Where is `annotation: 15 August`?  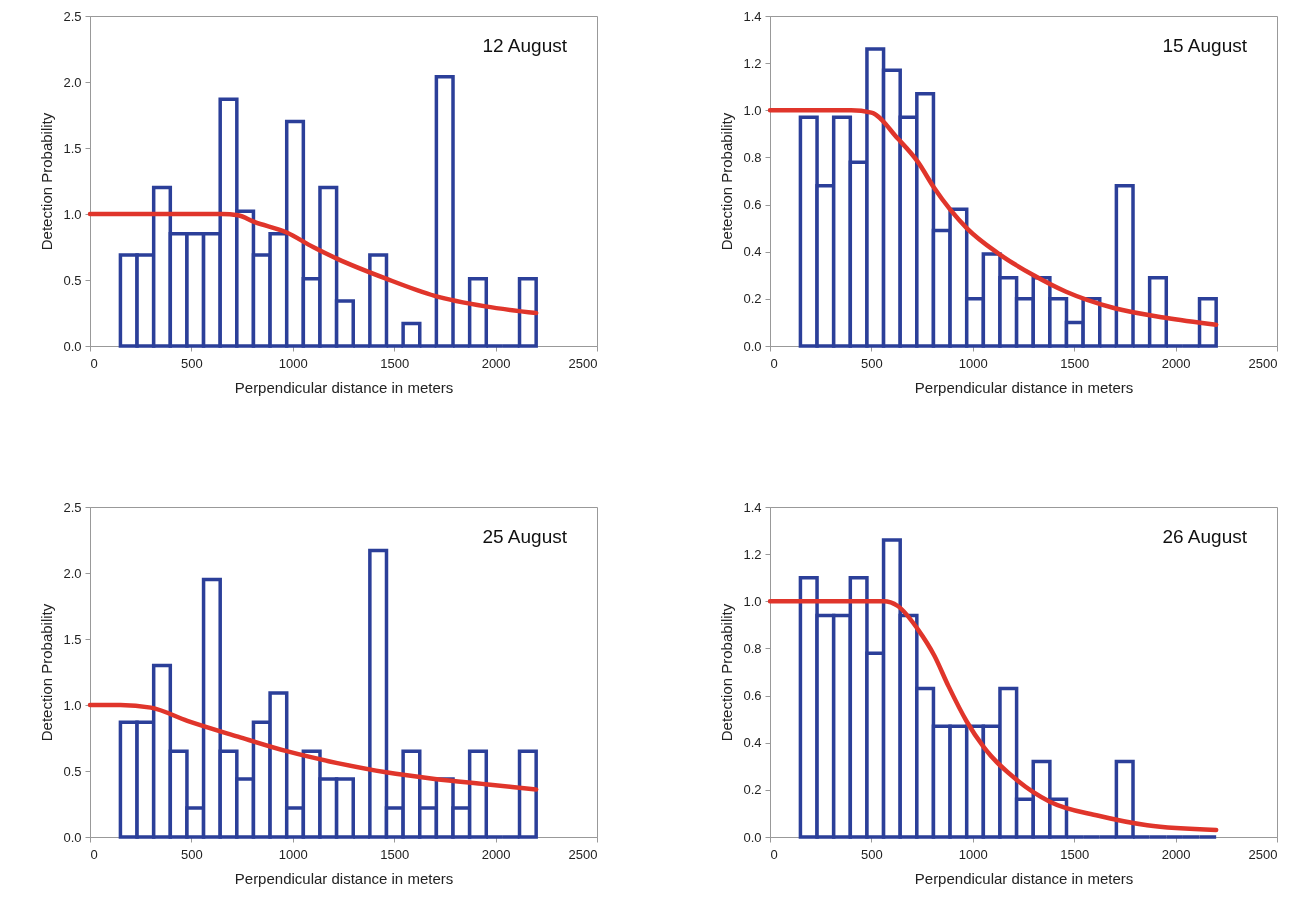 annotation: 15 August is located at coordinates (1205, 45).